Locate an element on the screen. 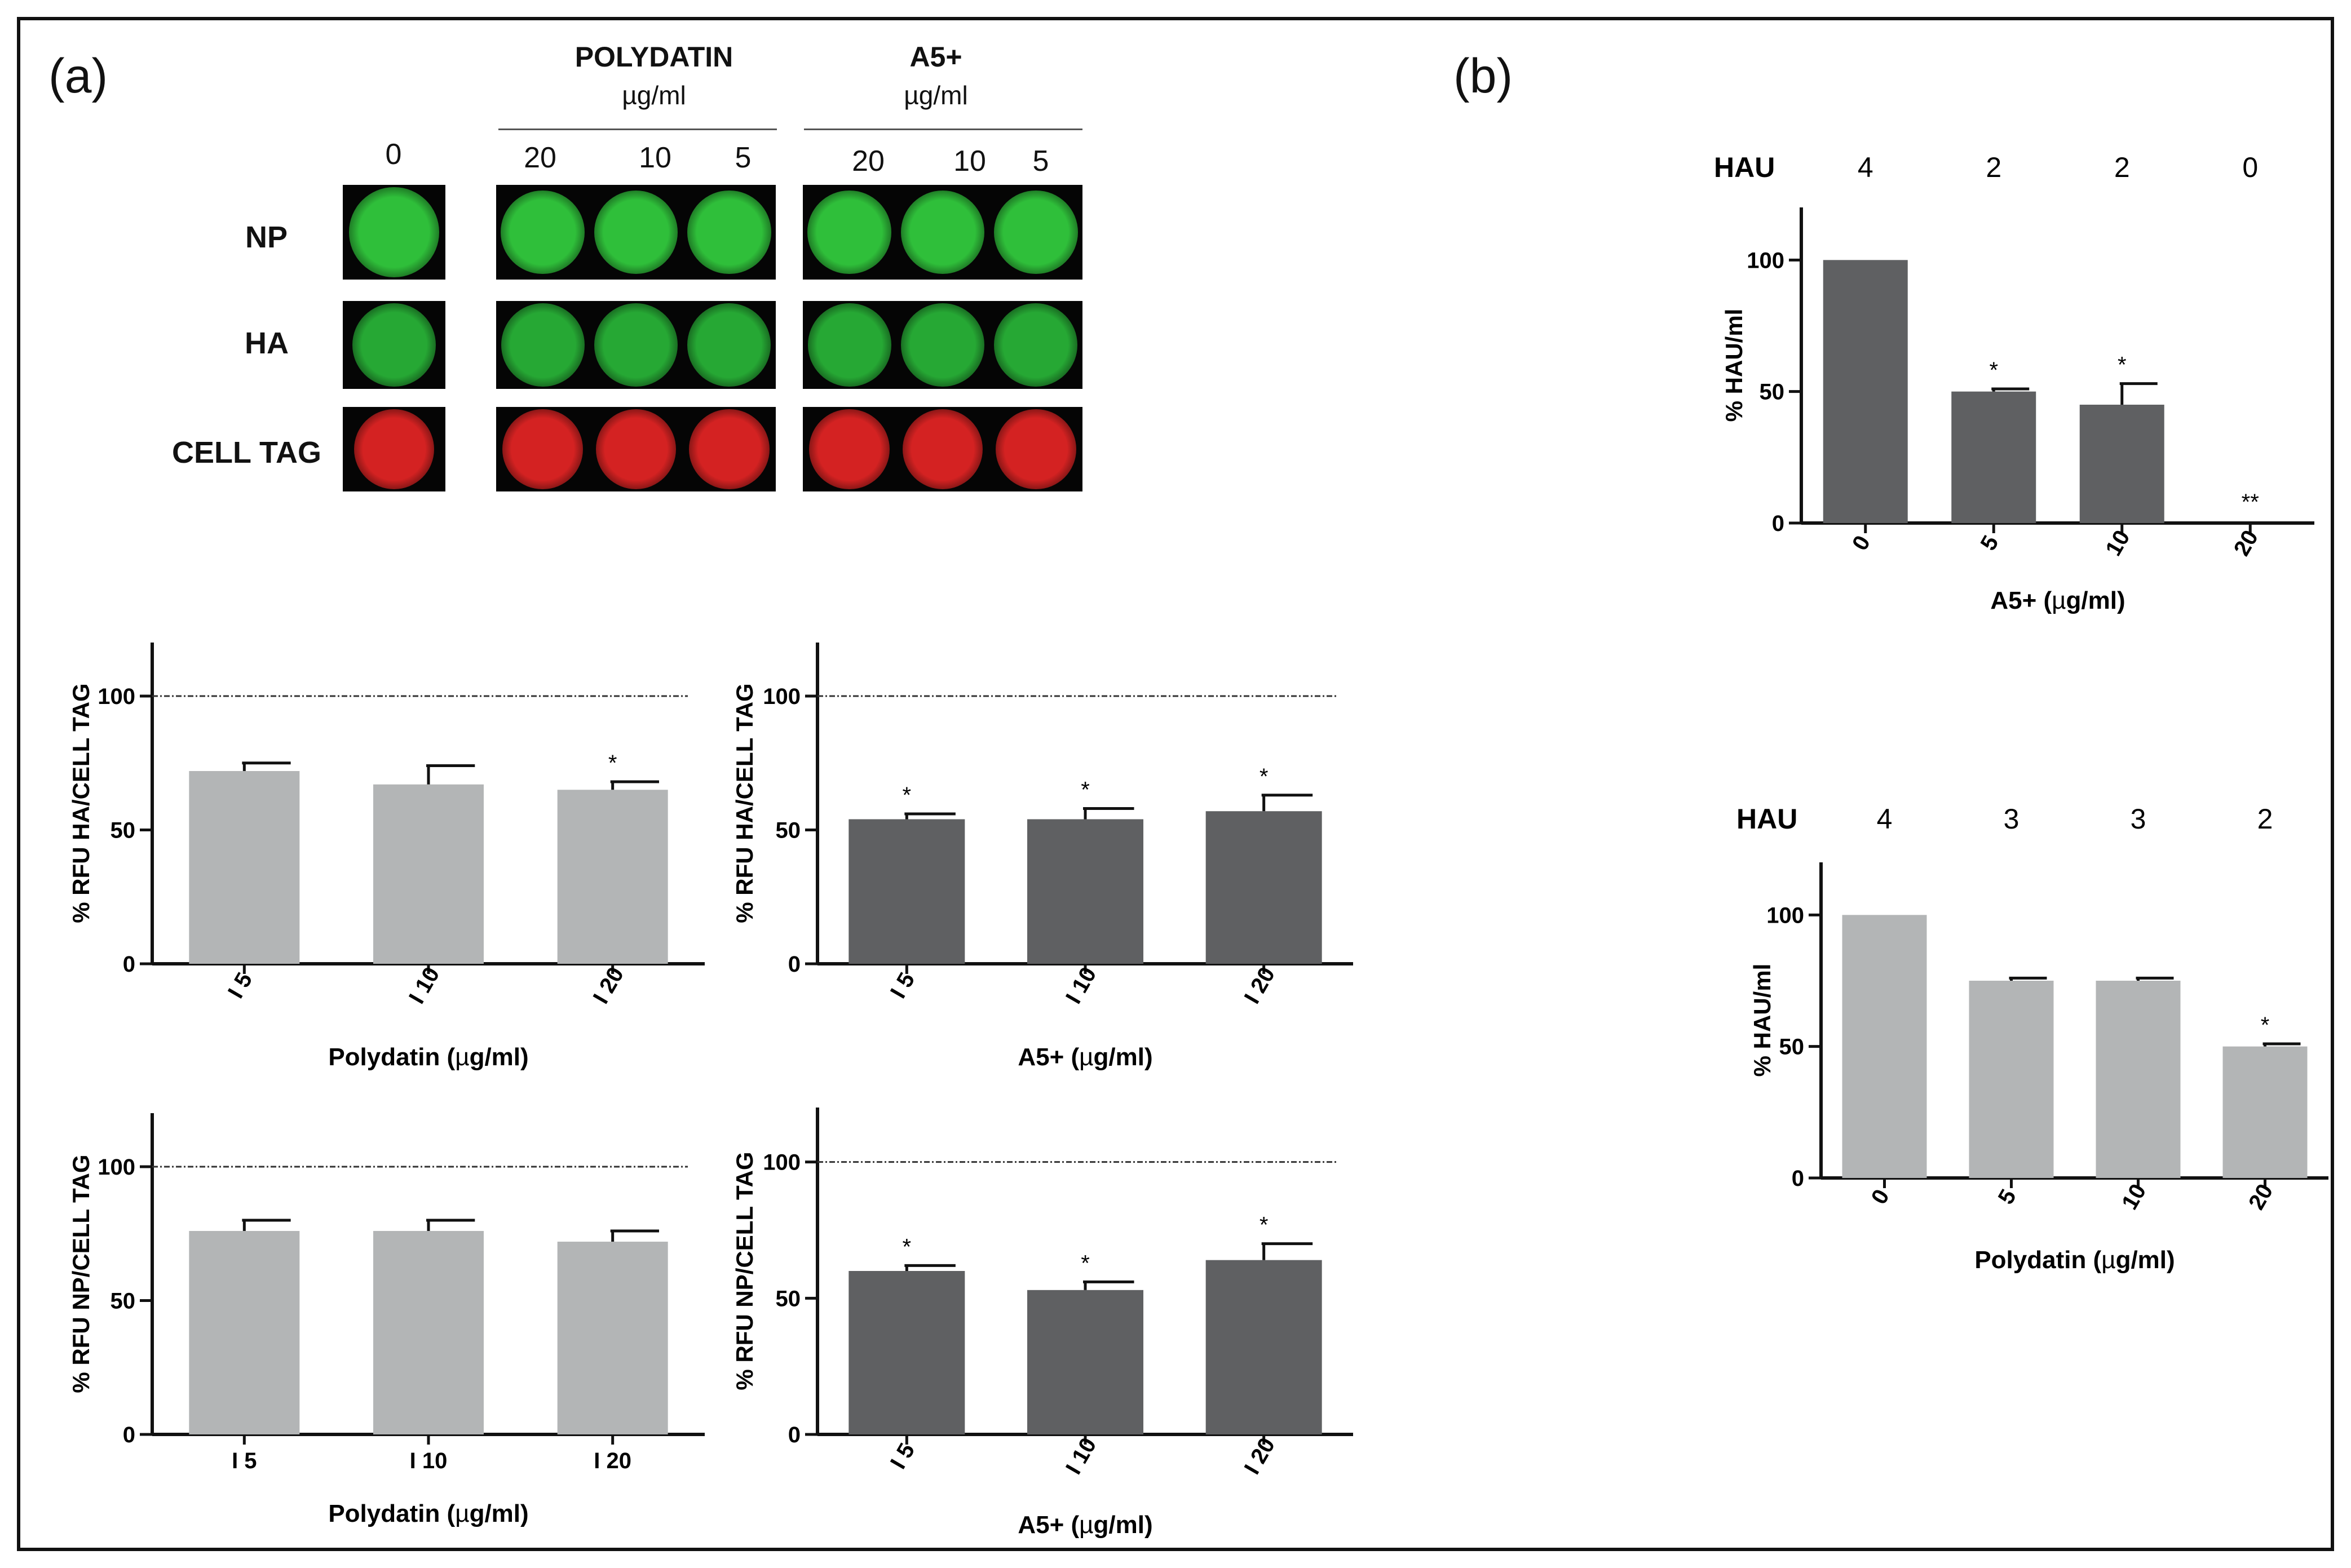  x-tick-label: 10 is located at coordinates (2118, 543).